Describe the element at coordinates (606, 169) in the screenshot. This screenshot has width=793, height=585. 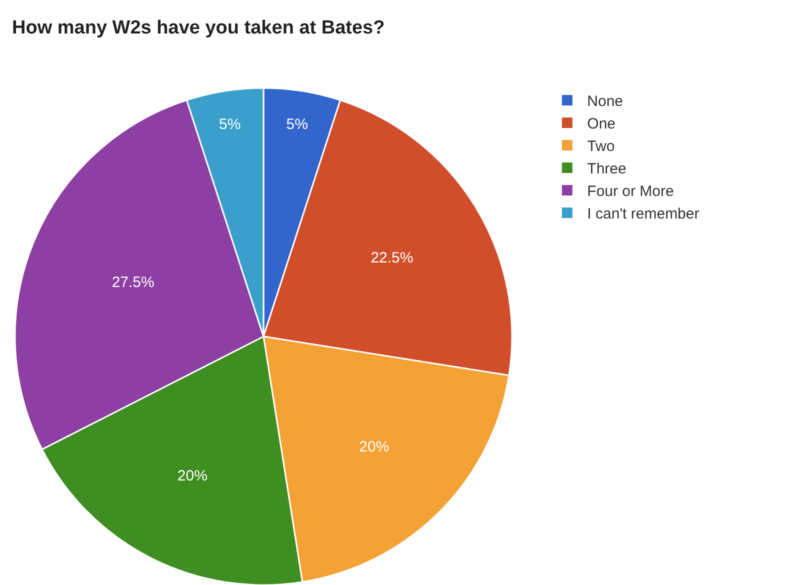
I see `legend-label: Three` at that location.